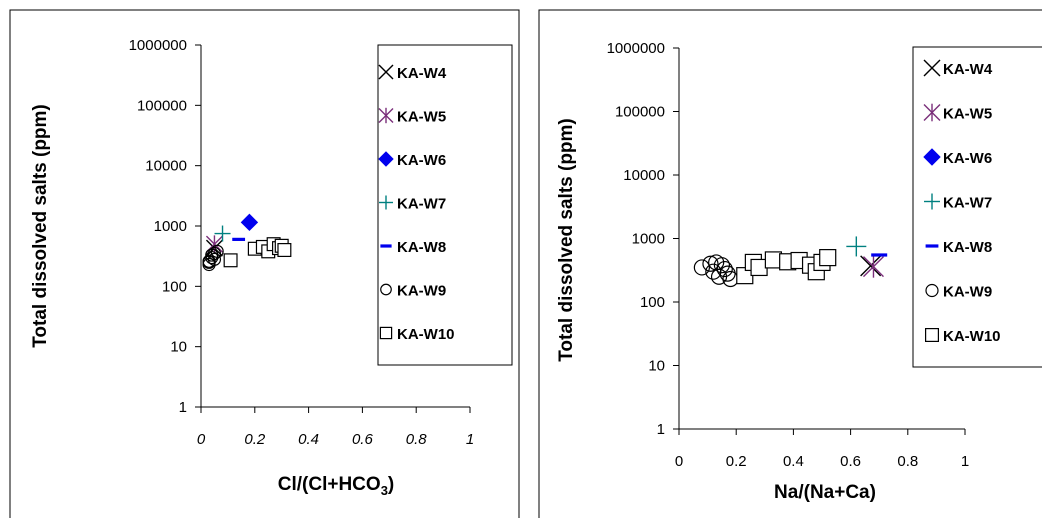 The width and height of the screenshot is (1042, 518). I want to click on x-axis-label: Na/(Na+Ca), so click(825, 492).